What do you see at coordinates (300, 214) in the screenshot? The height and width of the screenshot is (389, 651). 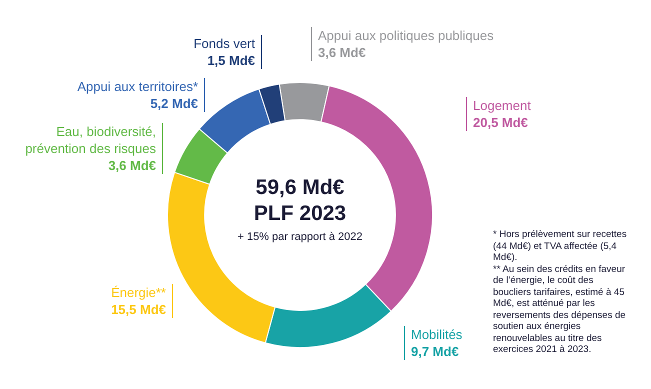 I see `text: PLF 2023` at bounding box center [300, 214].